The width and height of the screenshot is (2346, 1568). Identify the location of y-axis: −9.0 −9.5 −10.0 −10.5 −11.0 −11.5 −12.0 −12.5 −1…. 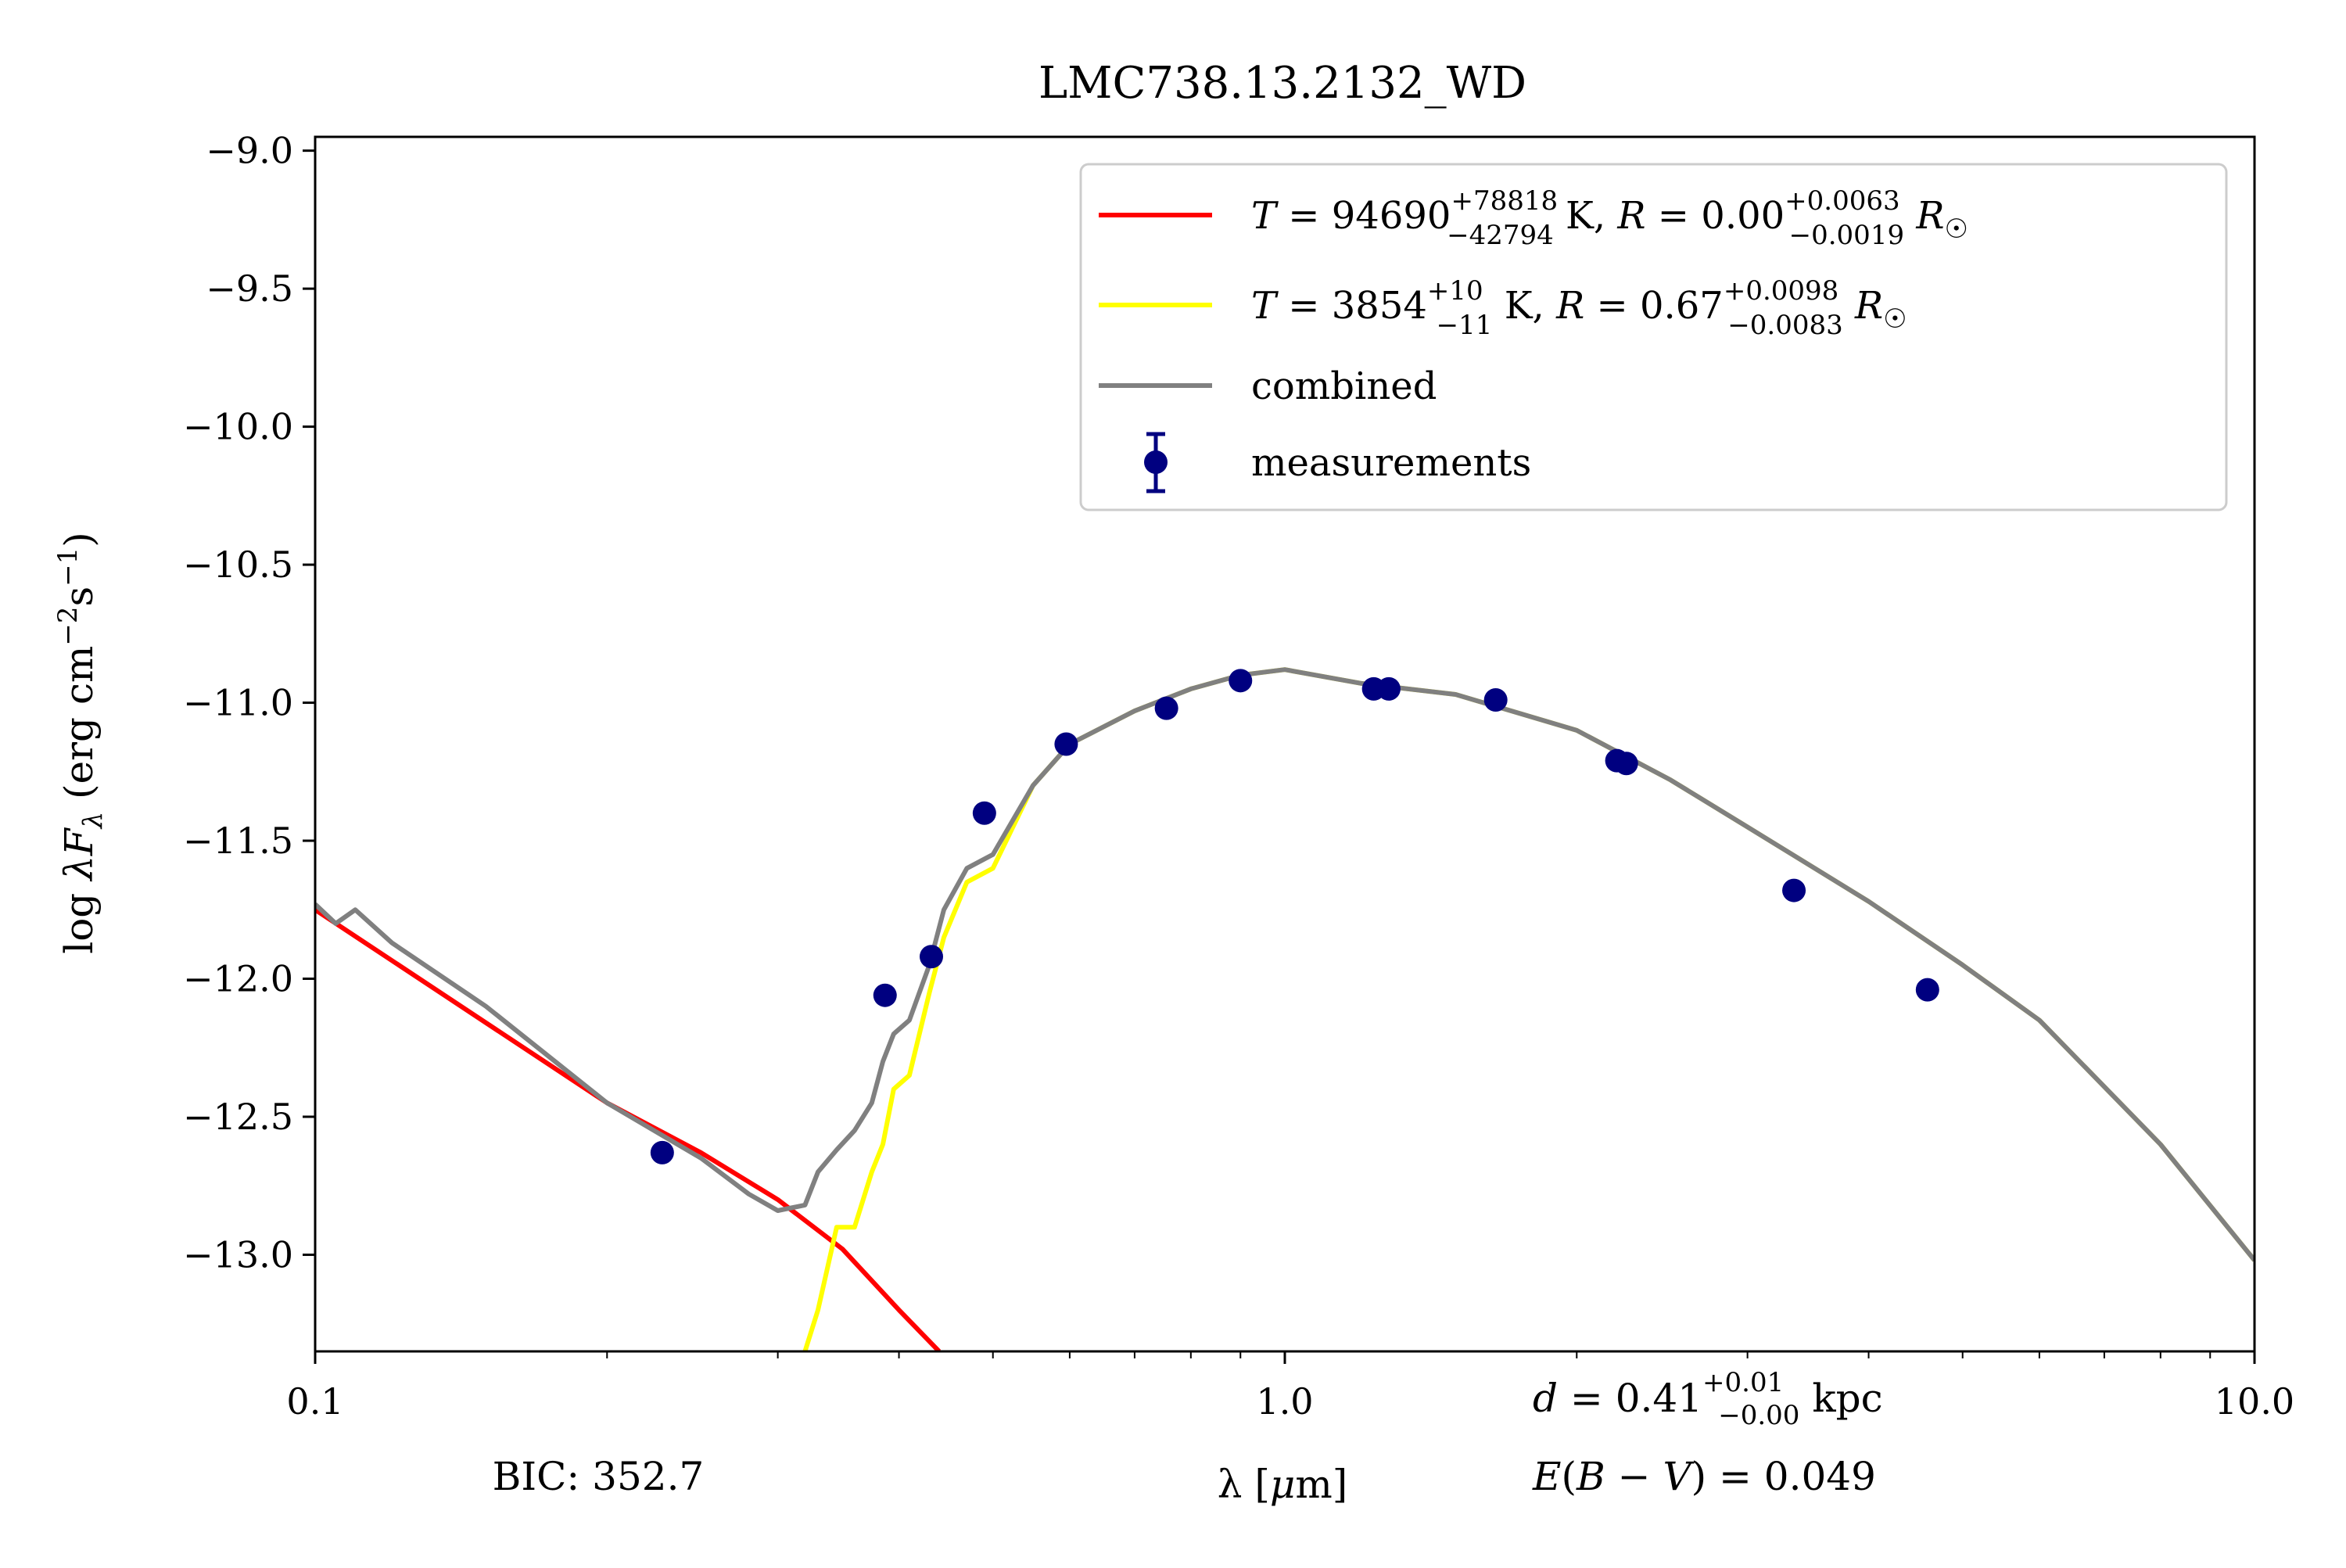
(249, 703).